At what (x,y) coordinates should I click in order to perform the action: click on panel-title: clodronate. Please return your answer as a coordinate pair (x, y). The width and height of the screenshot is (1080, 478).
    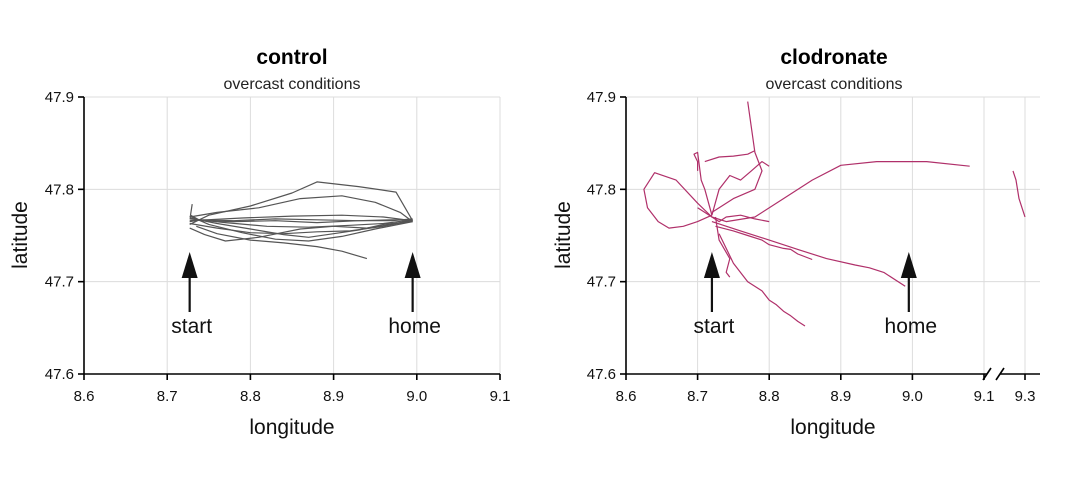
    Looking at the image, I should click on (833, 57).